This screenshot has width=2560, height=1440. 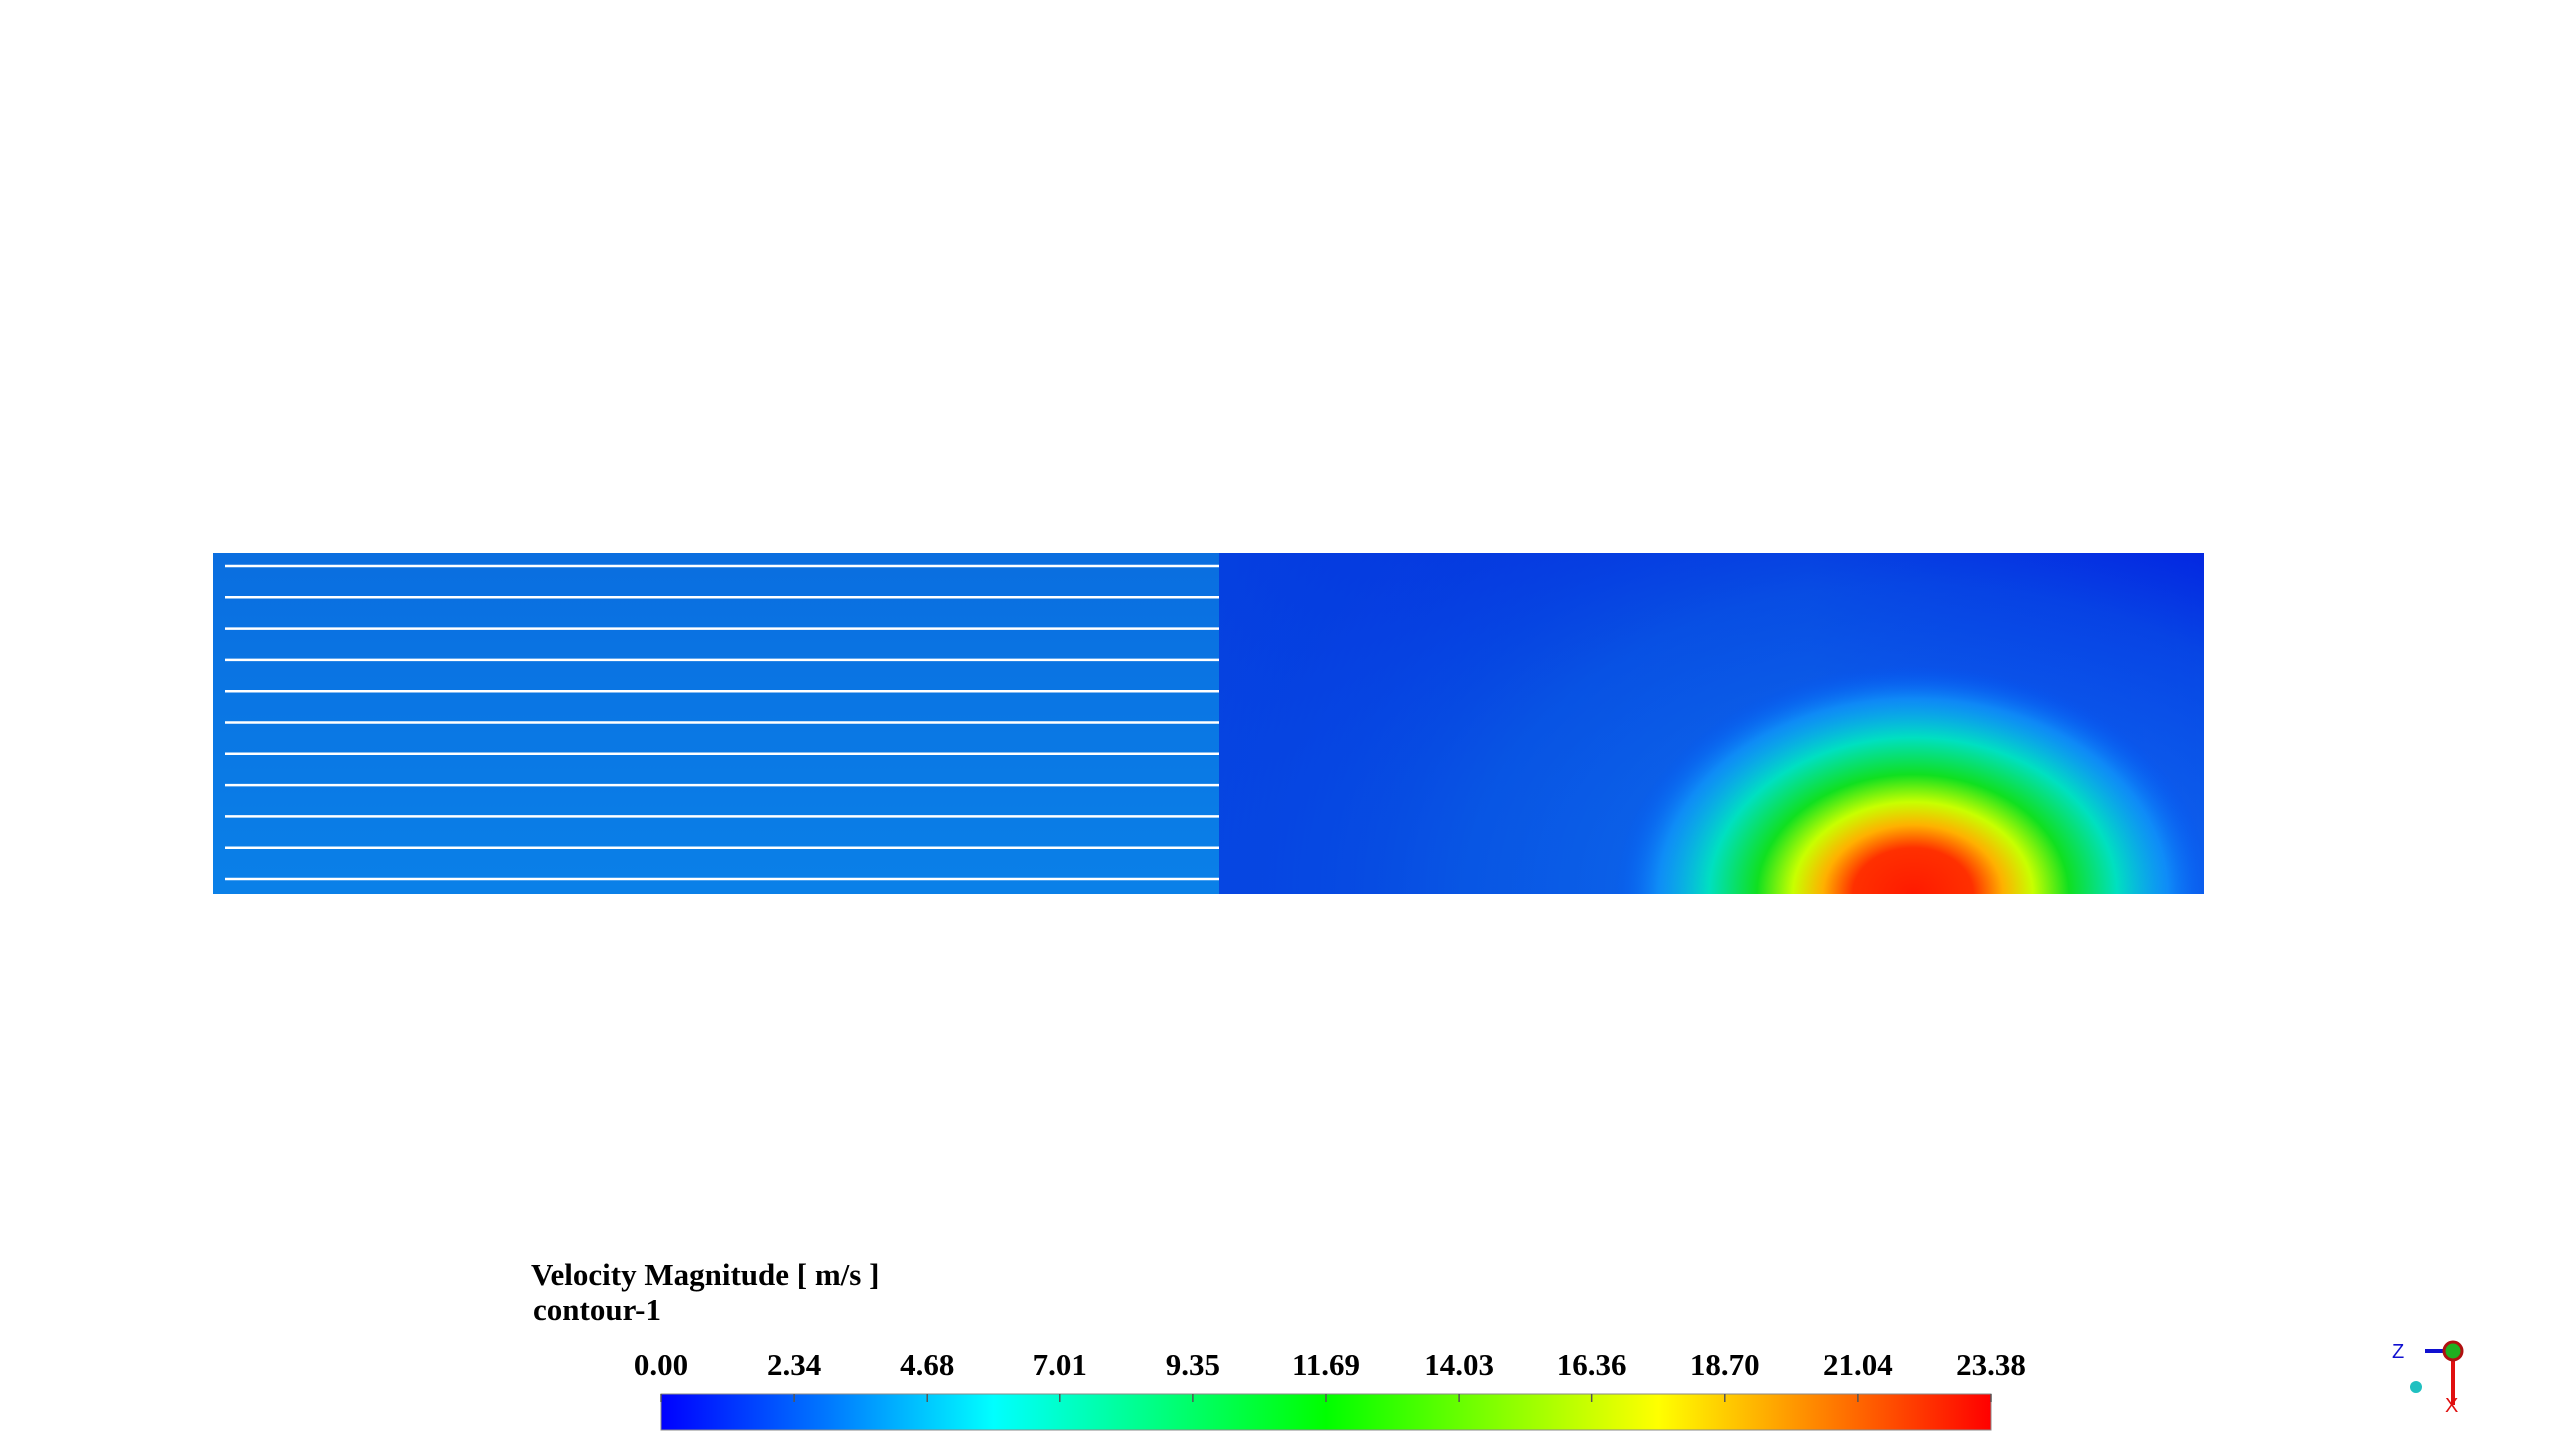 I want to click on triad-origin, so click(x=2416, y=1387).